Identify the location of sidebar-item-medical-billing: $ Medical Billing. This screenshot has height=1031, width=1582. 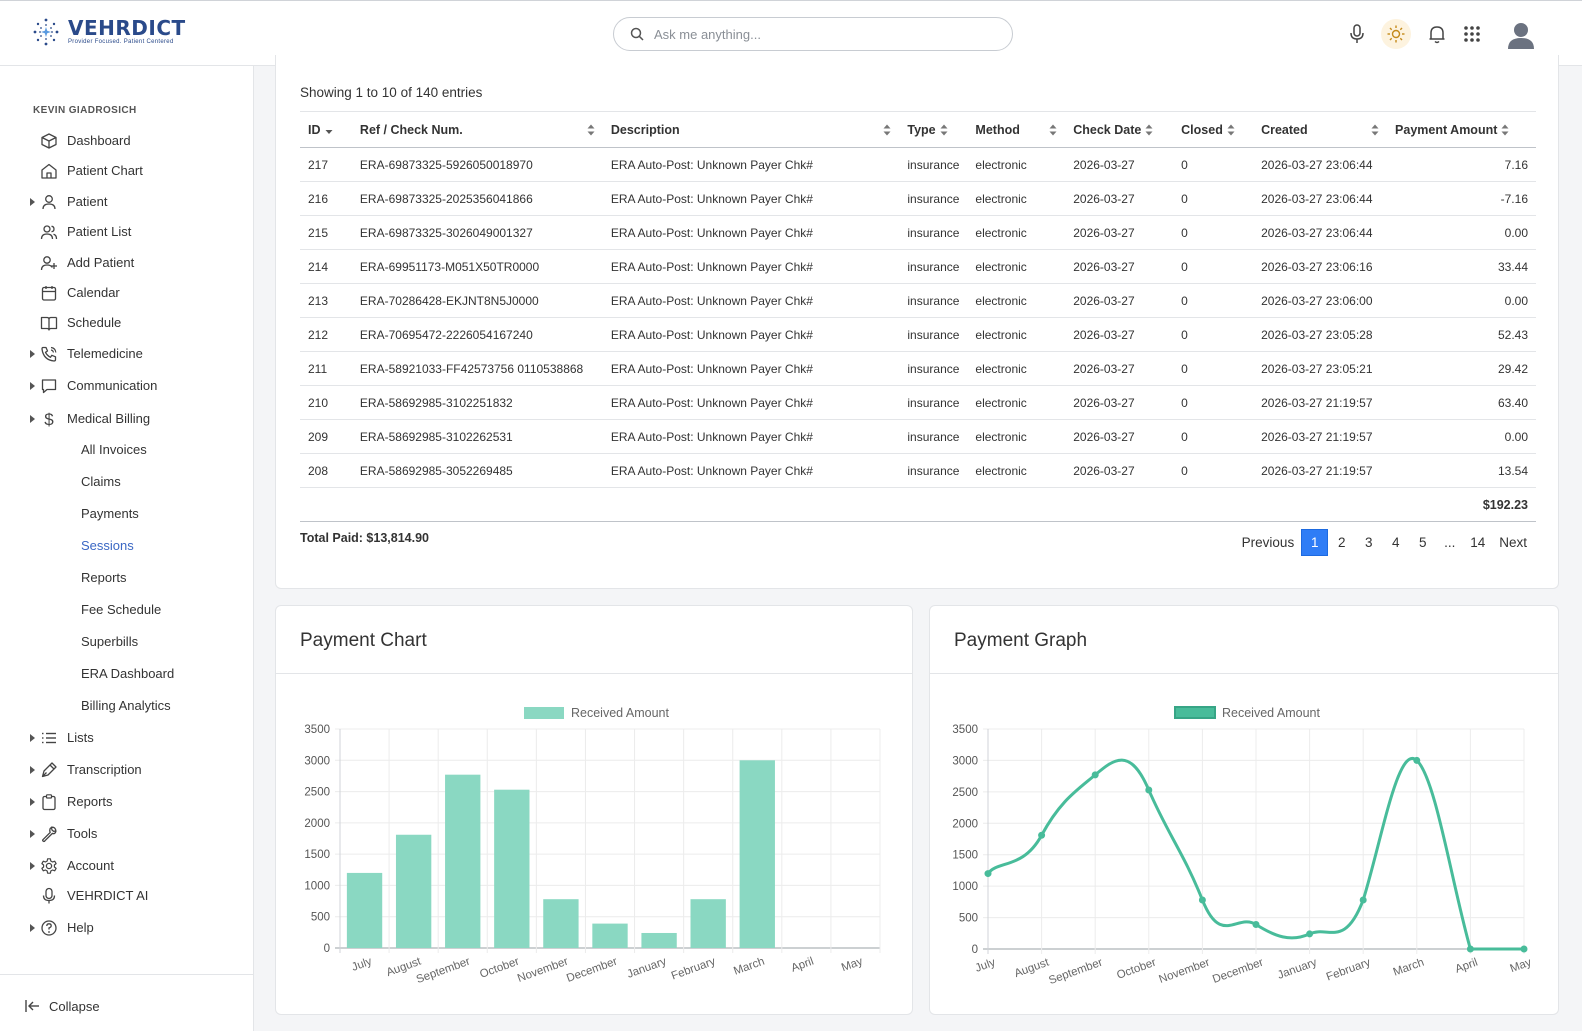
(127, 419).